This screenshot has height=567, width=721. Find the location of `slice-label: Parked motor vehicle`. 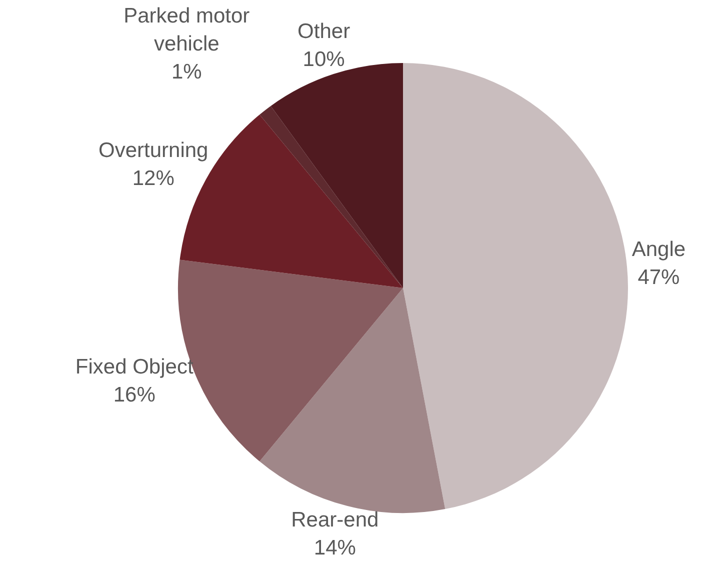

slice-label: Parked motor vehicle is located at coordinates (187, 30).